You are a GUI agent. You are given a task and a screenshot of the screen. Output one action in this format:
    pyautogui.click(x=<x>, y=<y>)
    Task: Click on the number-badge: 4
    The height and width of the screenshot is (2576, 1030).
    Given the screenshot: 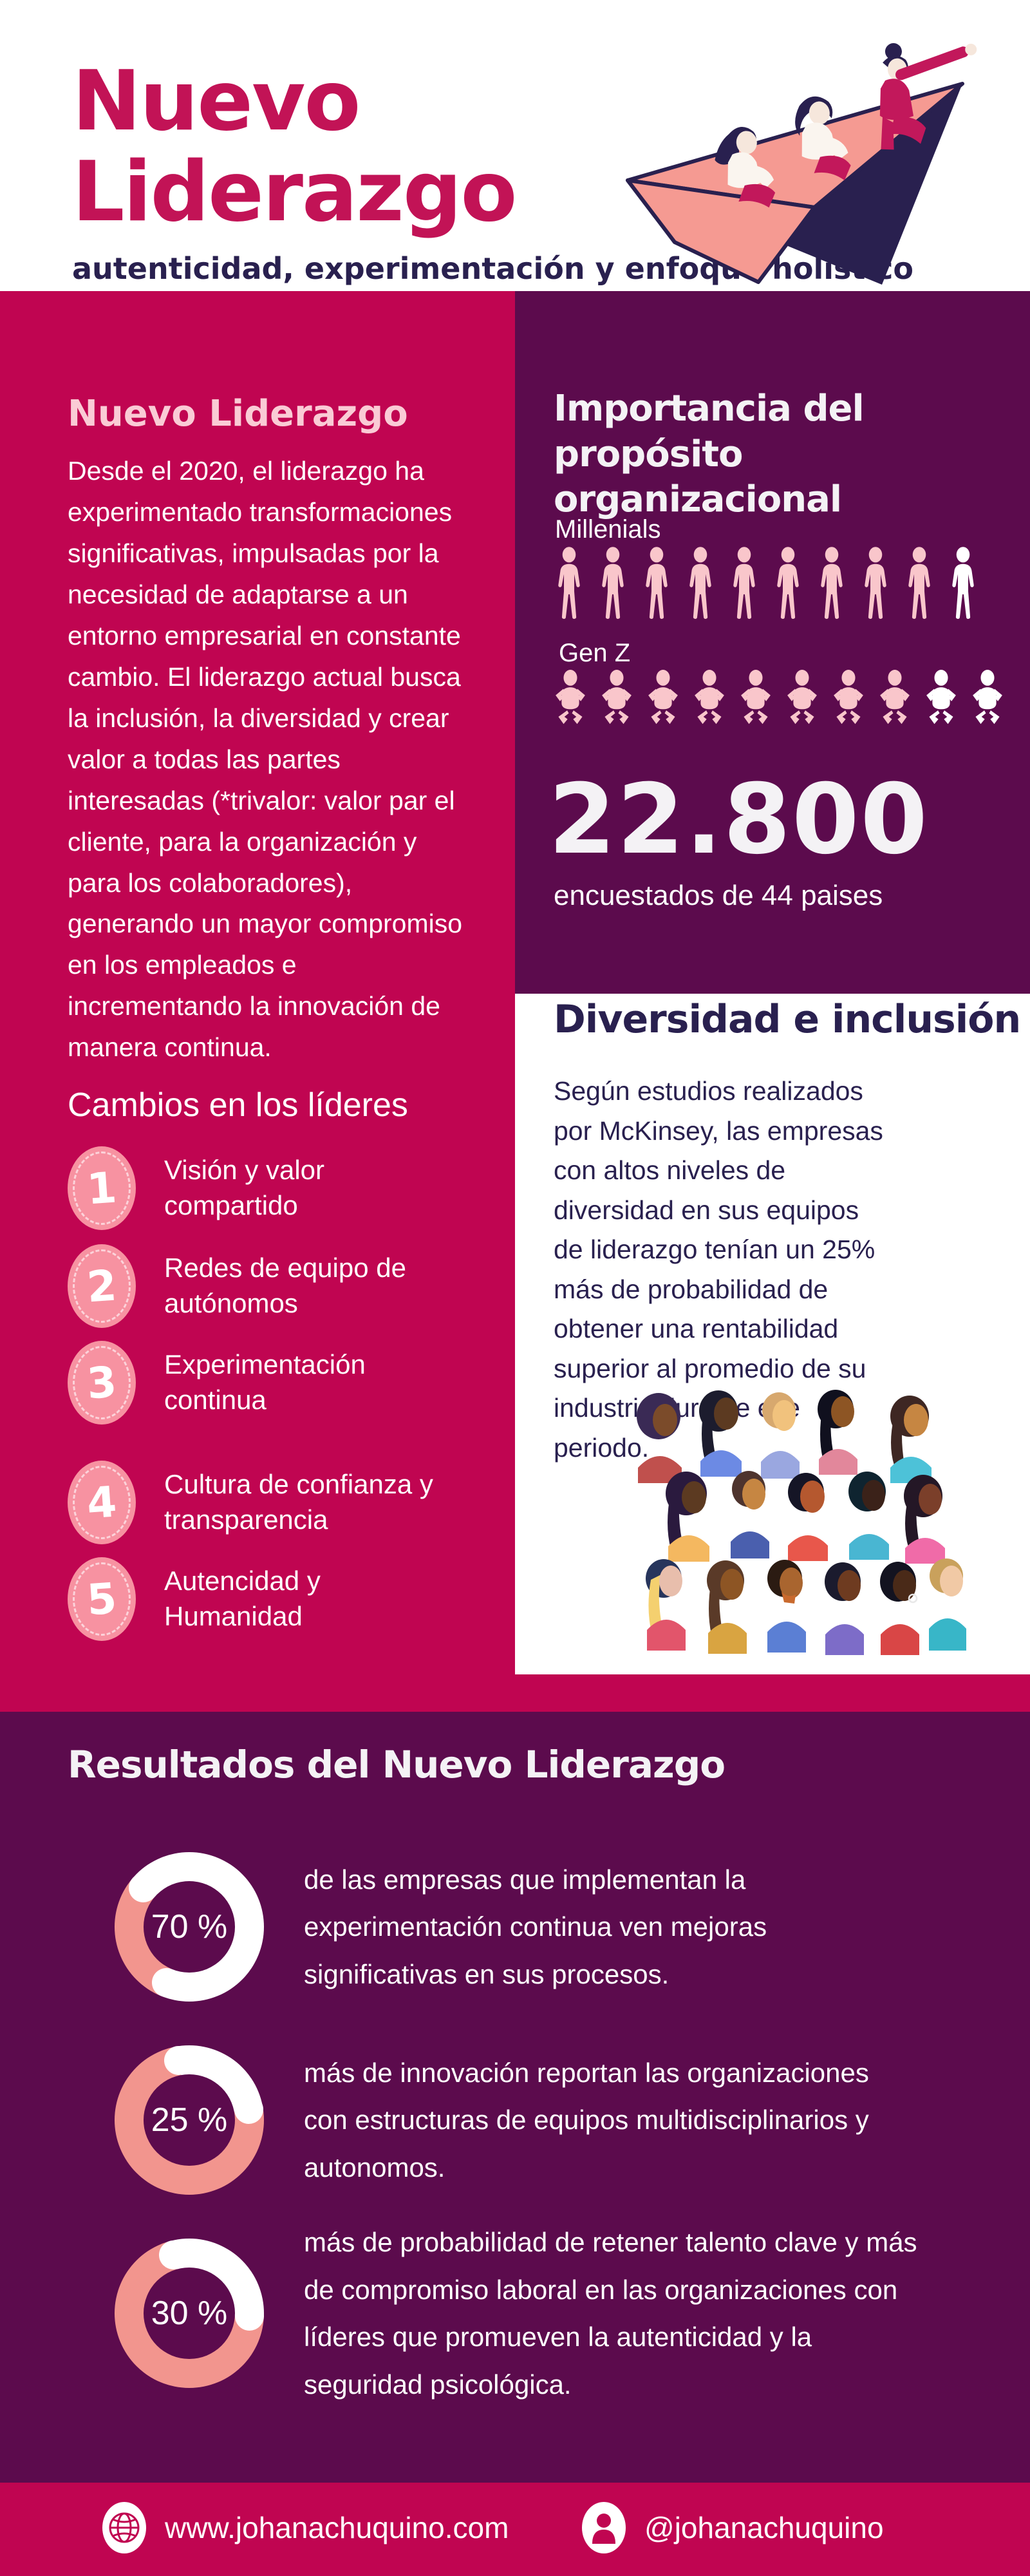 What is the action you would take?
    pyautogui.click(x=102, y=1502)
    